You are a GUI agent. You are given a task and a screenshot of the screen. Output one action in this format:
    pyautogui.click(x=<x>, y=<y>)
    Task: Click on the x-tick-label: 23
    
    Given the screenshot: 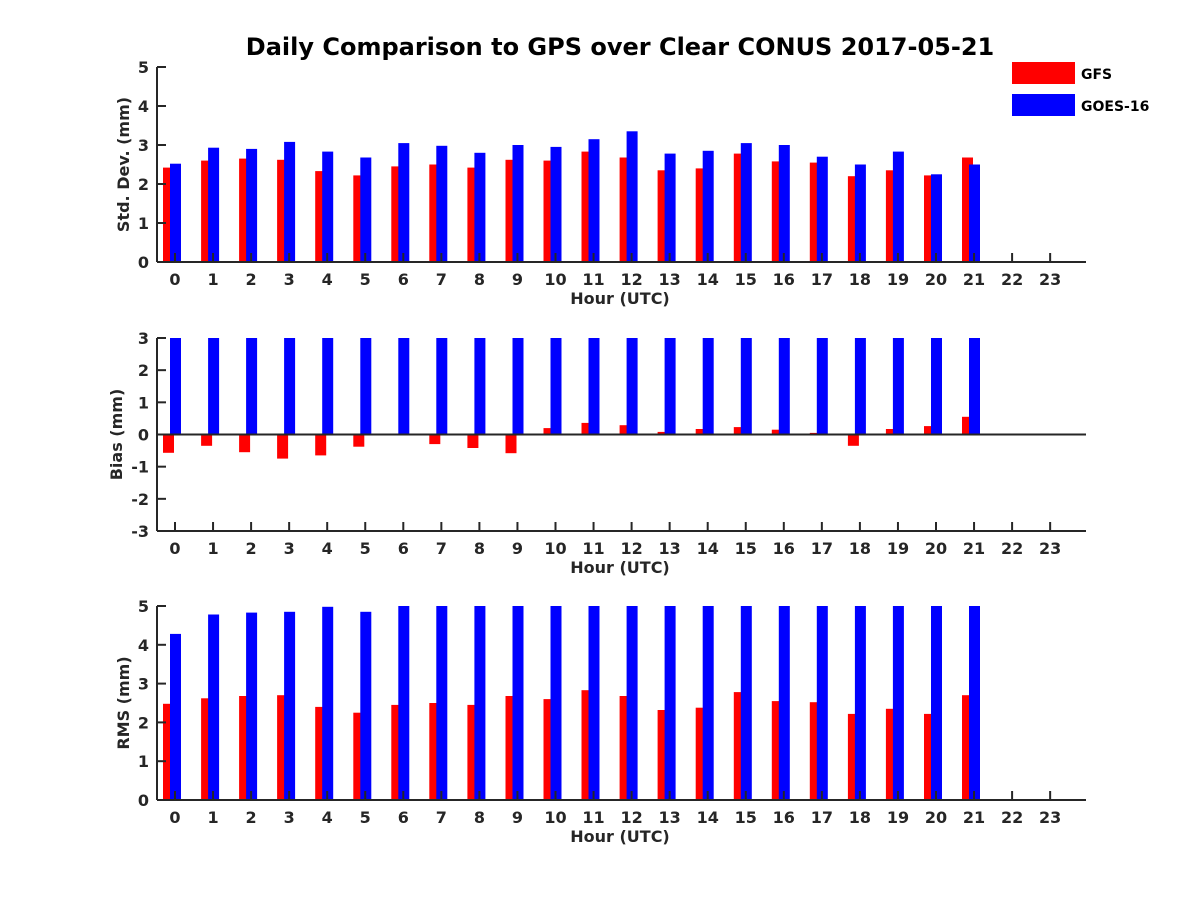 What is the action you would take?
    pyautogui.click(x=1050, y=279)
    